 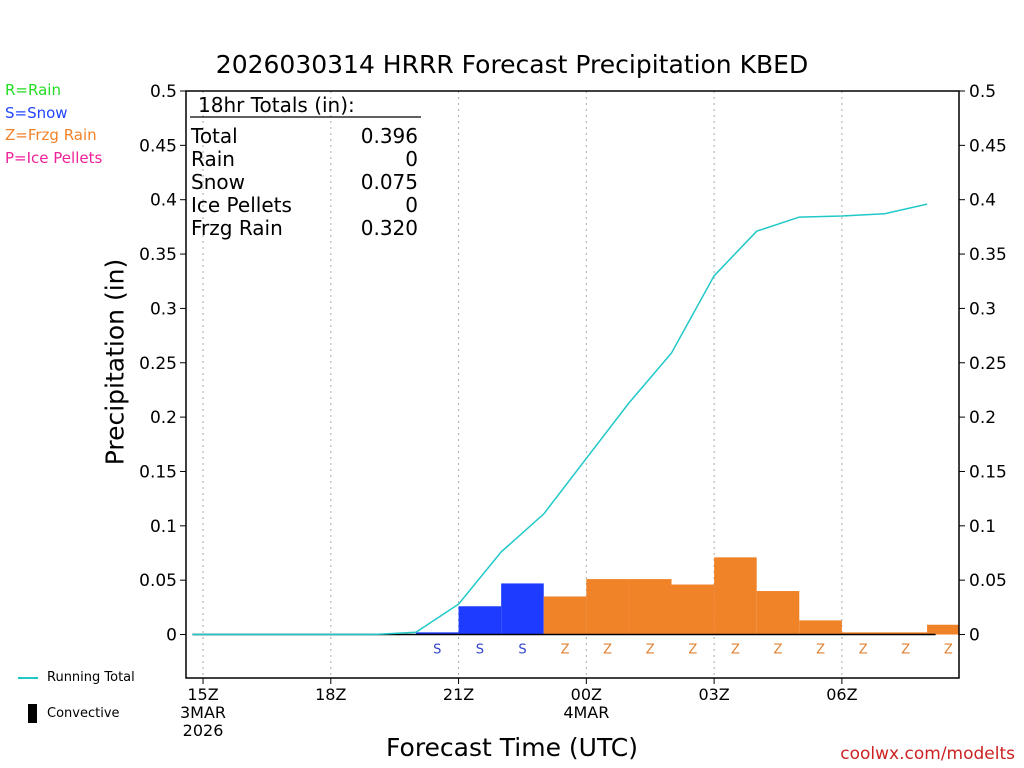 I want to click on y-tick-label-right: 0.35, so click(x=988, y=255).